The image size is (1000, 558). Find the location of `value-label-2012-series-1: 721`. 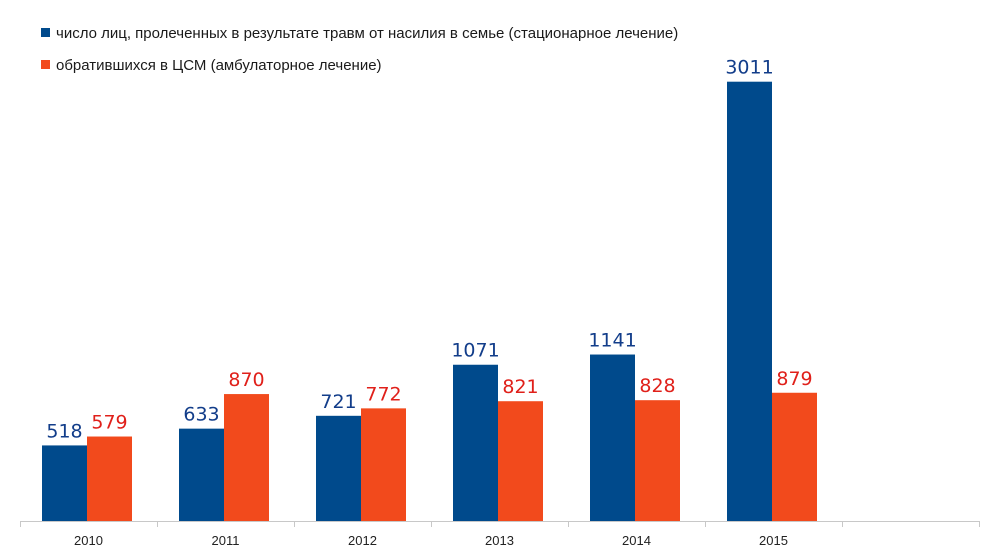

value-label-2012-series-1: 721 is located at coordinates (338, 402).